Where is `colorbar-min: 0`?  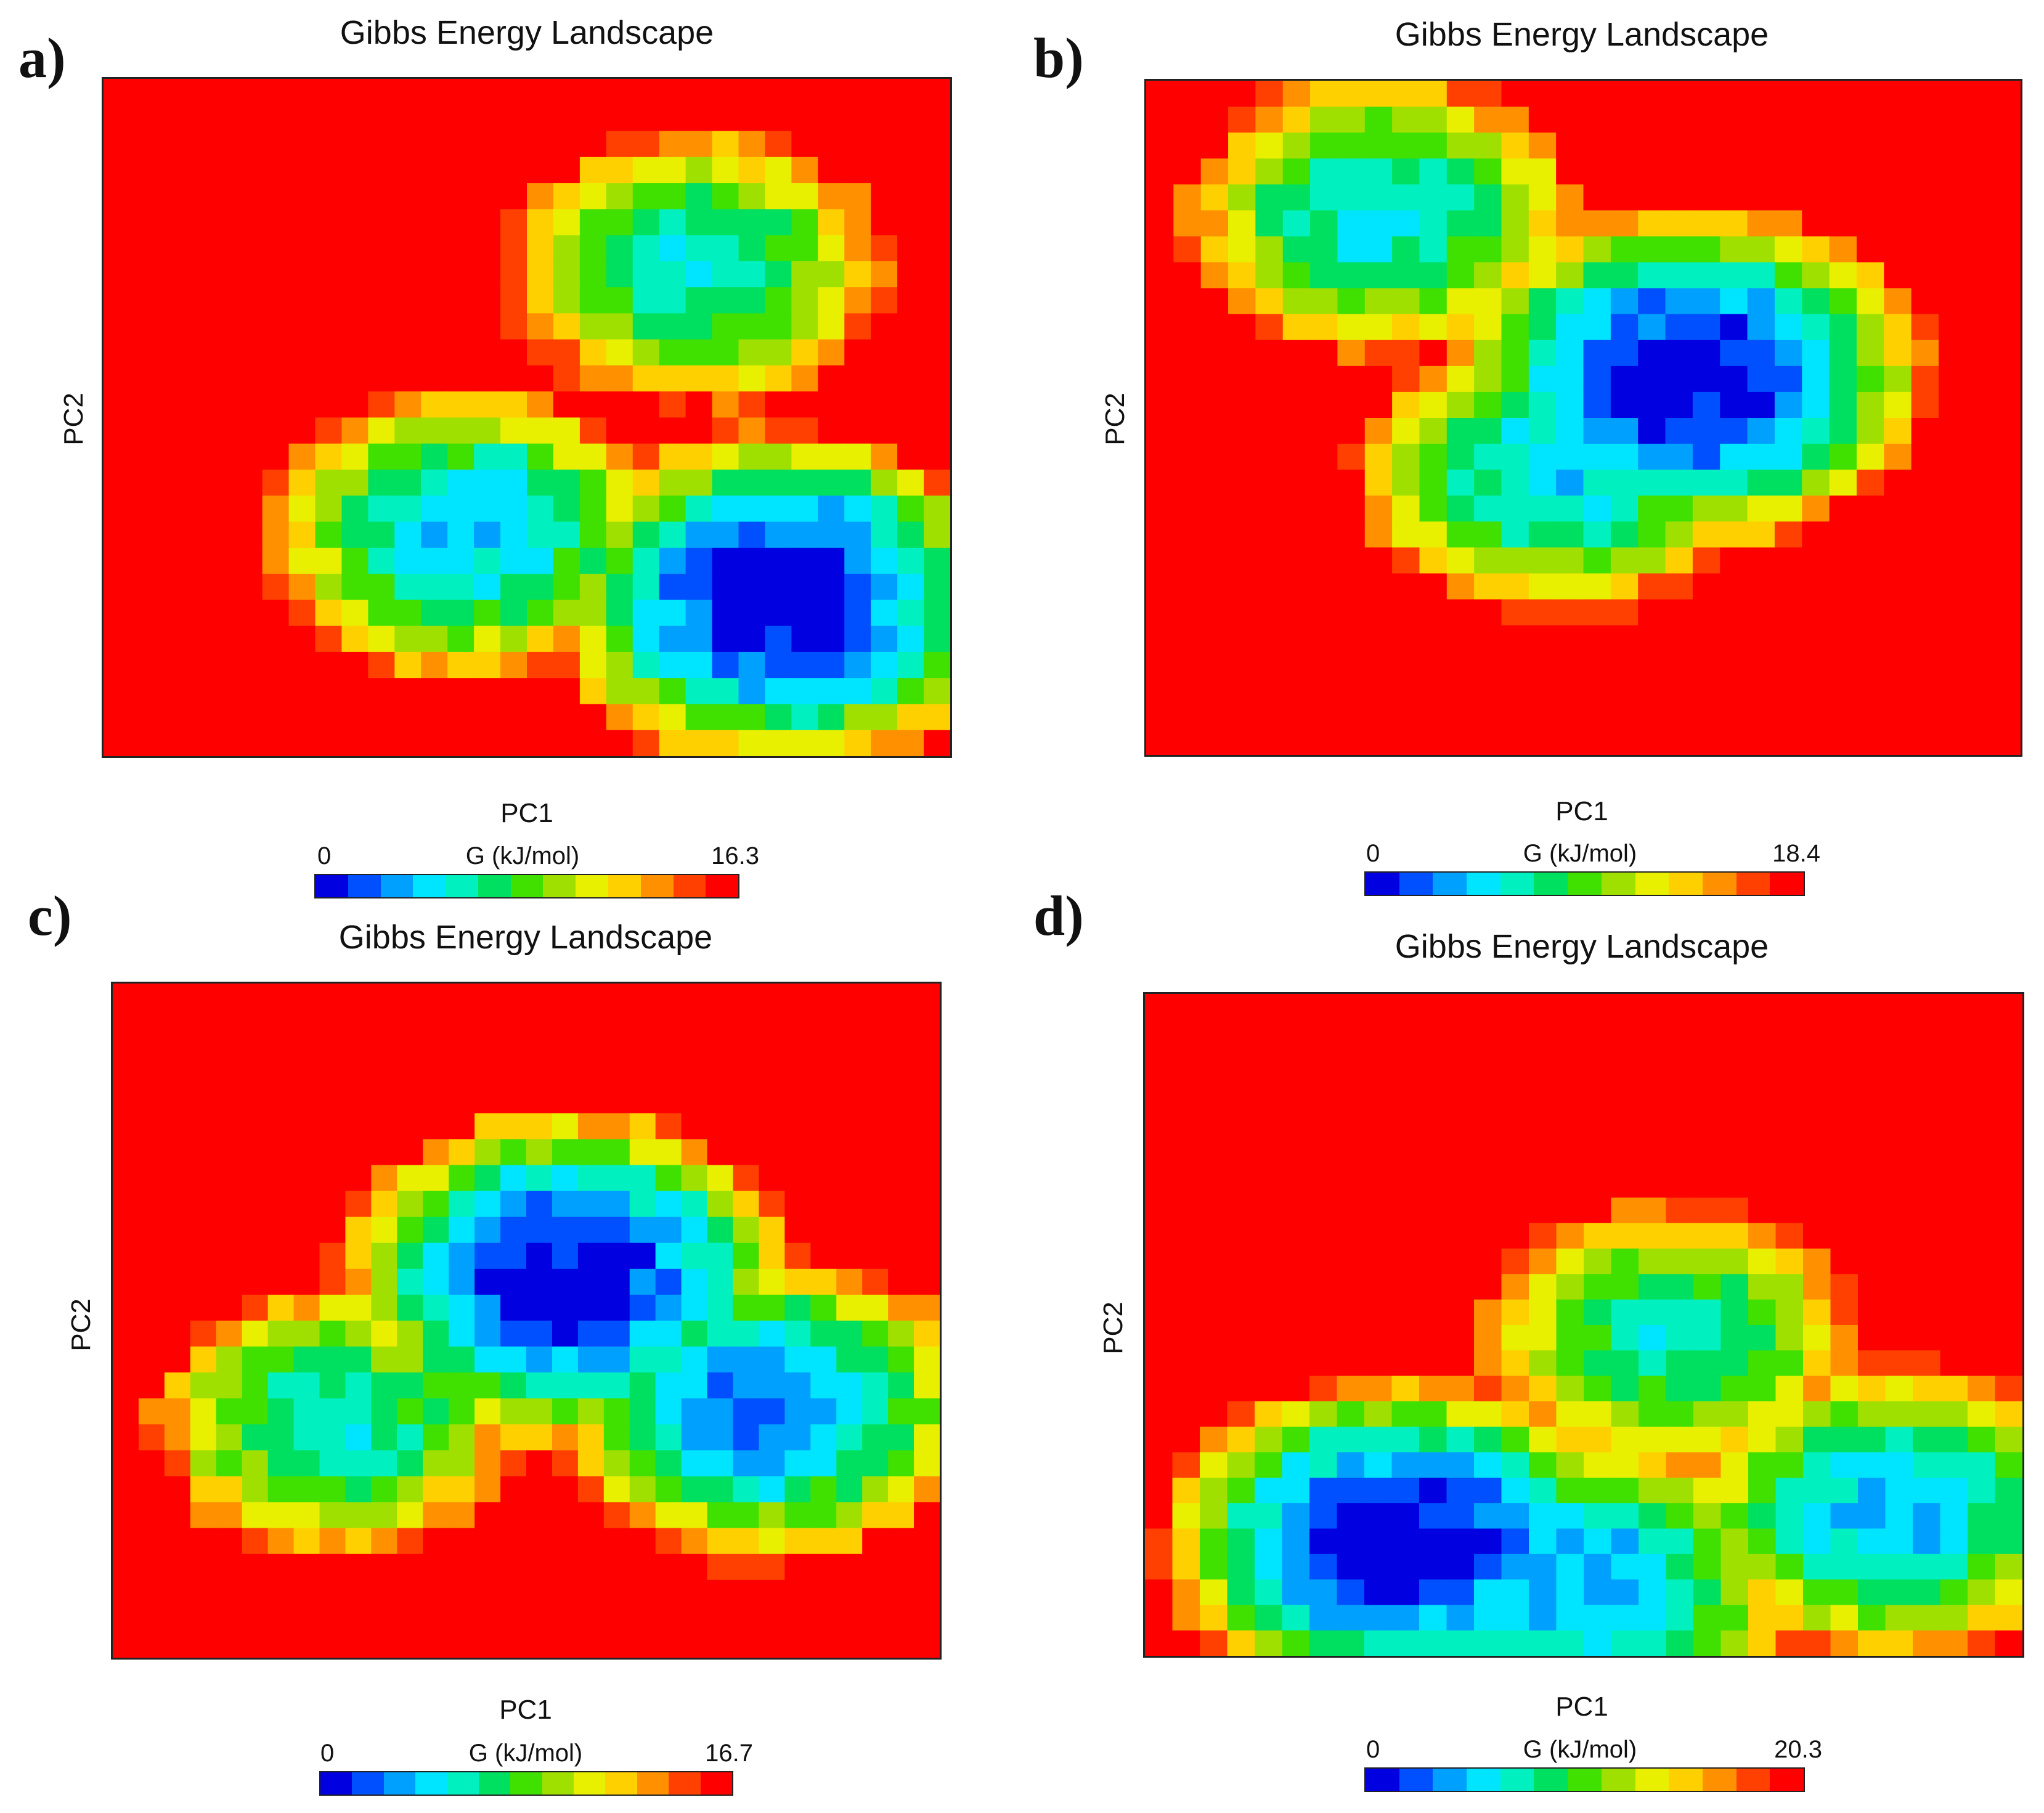 colorbar-min: 0 is located at coordinates (1373, 1749).